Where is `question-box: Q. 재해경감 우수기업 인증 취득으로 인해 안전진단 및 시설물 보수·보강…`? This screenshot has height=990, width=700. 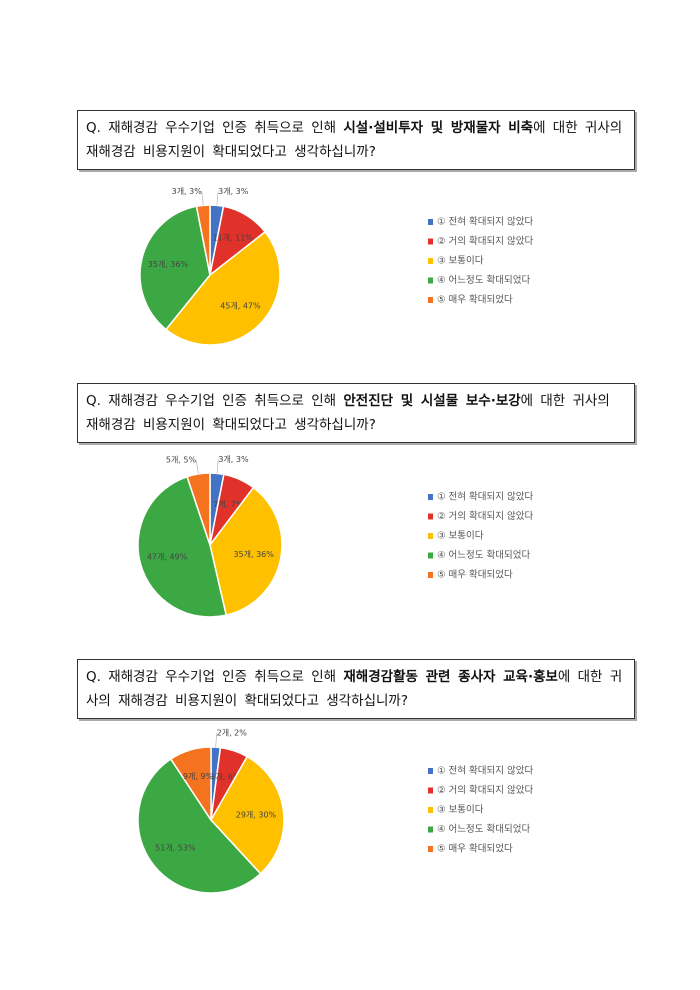
question-box: Q. 재해경감 우수기업 인증 취득으로 인해 안전진단 및 시설물 보수·보강… is located at coordinates (356, 413).